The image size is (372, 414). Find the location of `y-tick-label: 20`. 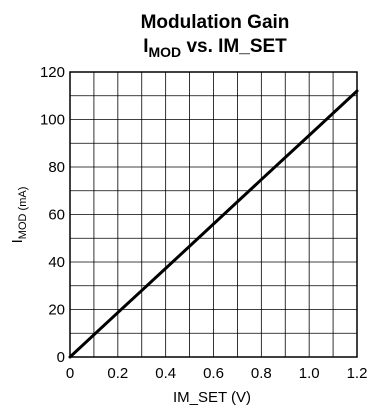

y-tick-label: 20 is located at coordinates (56, 310).